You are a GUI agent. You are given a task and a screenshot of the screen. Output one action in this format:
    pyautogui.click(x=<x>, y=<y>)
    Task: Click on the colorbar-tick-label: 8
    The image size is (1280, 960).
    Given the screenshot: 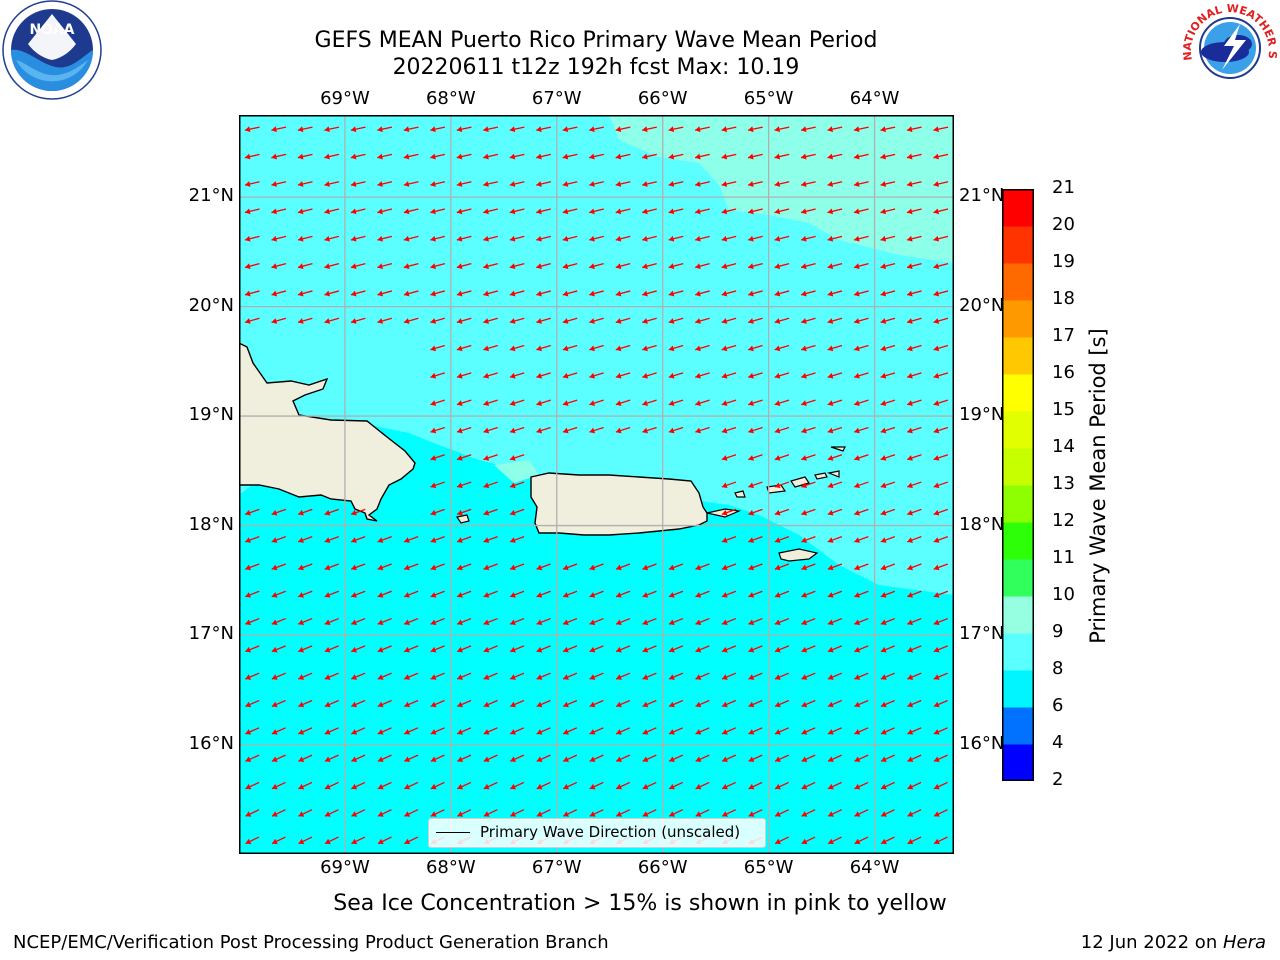 What is the action you would take?
    pyautogui.click(x=1058, y=668)
    